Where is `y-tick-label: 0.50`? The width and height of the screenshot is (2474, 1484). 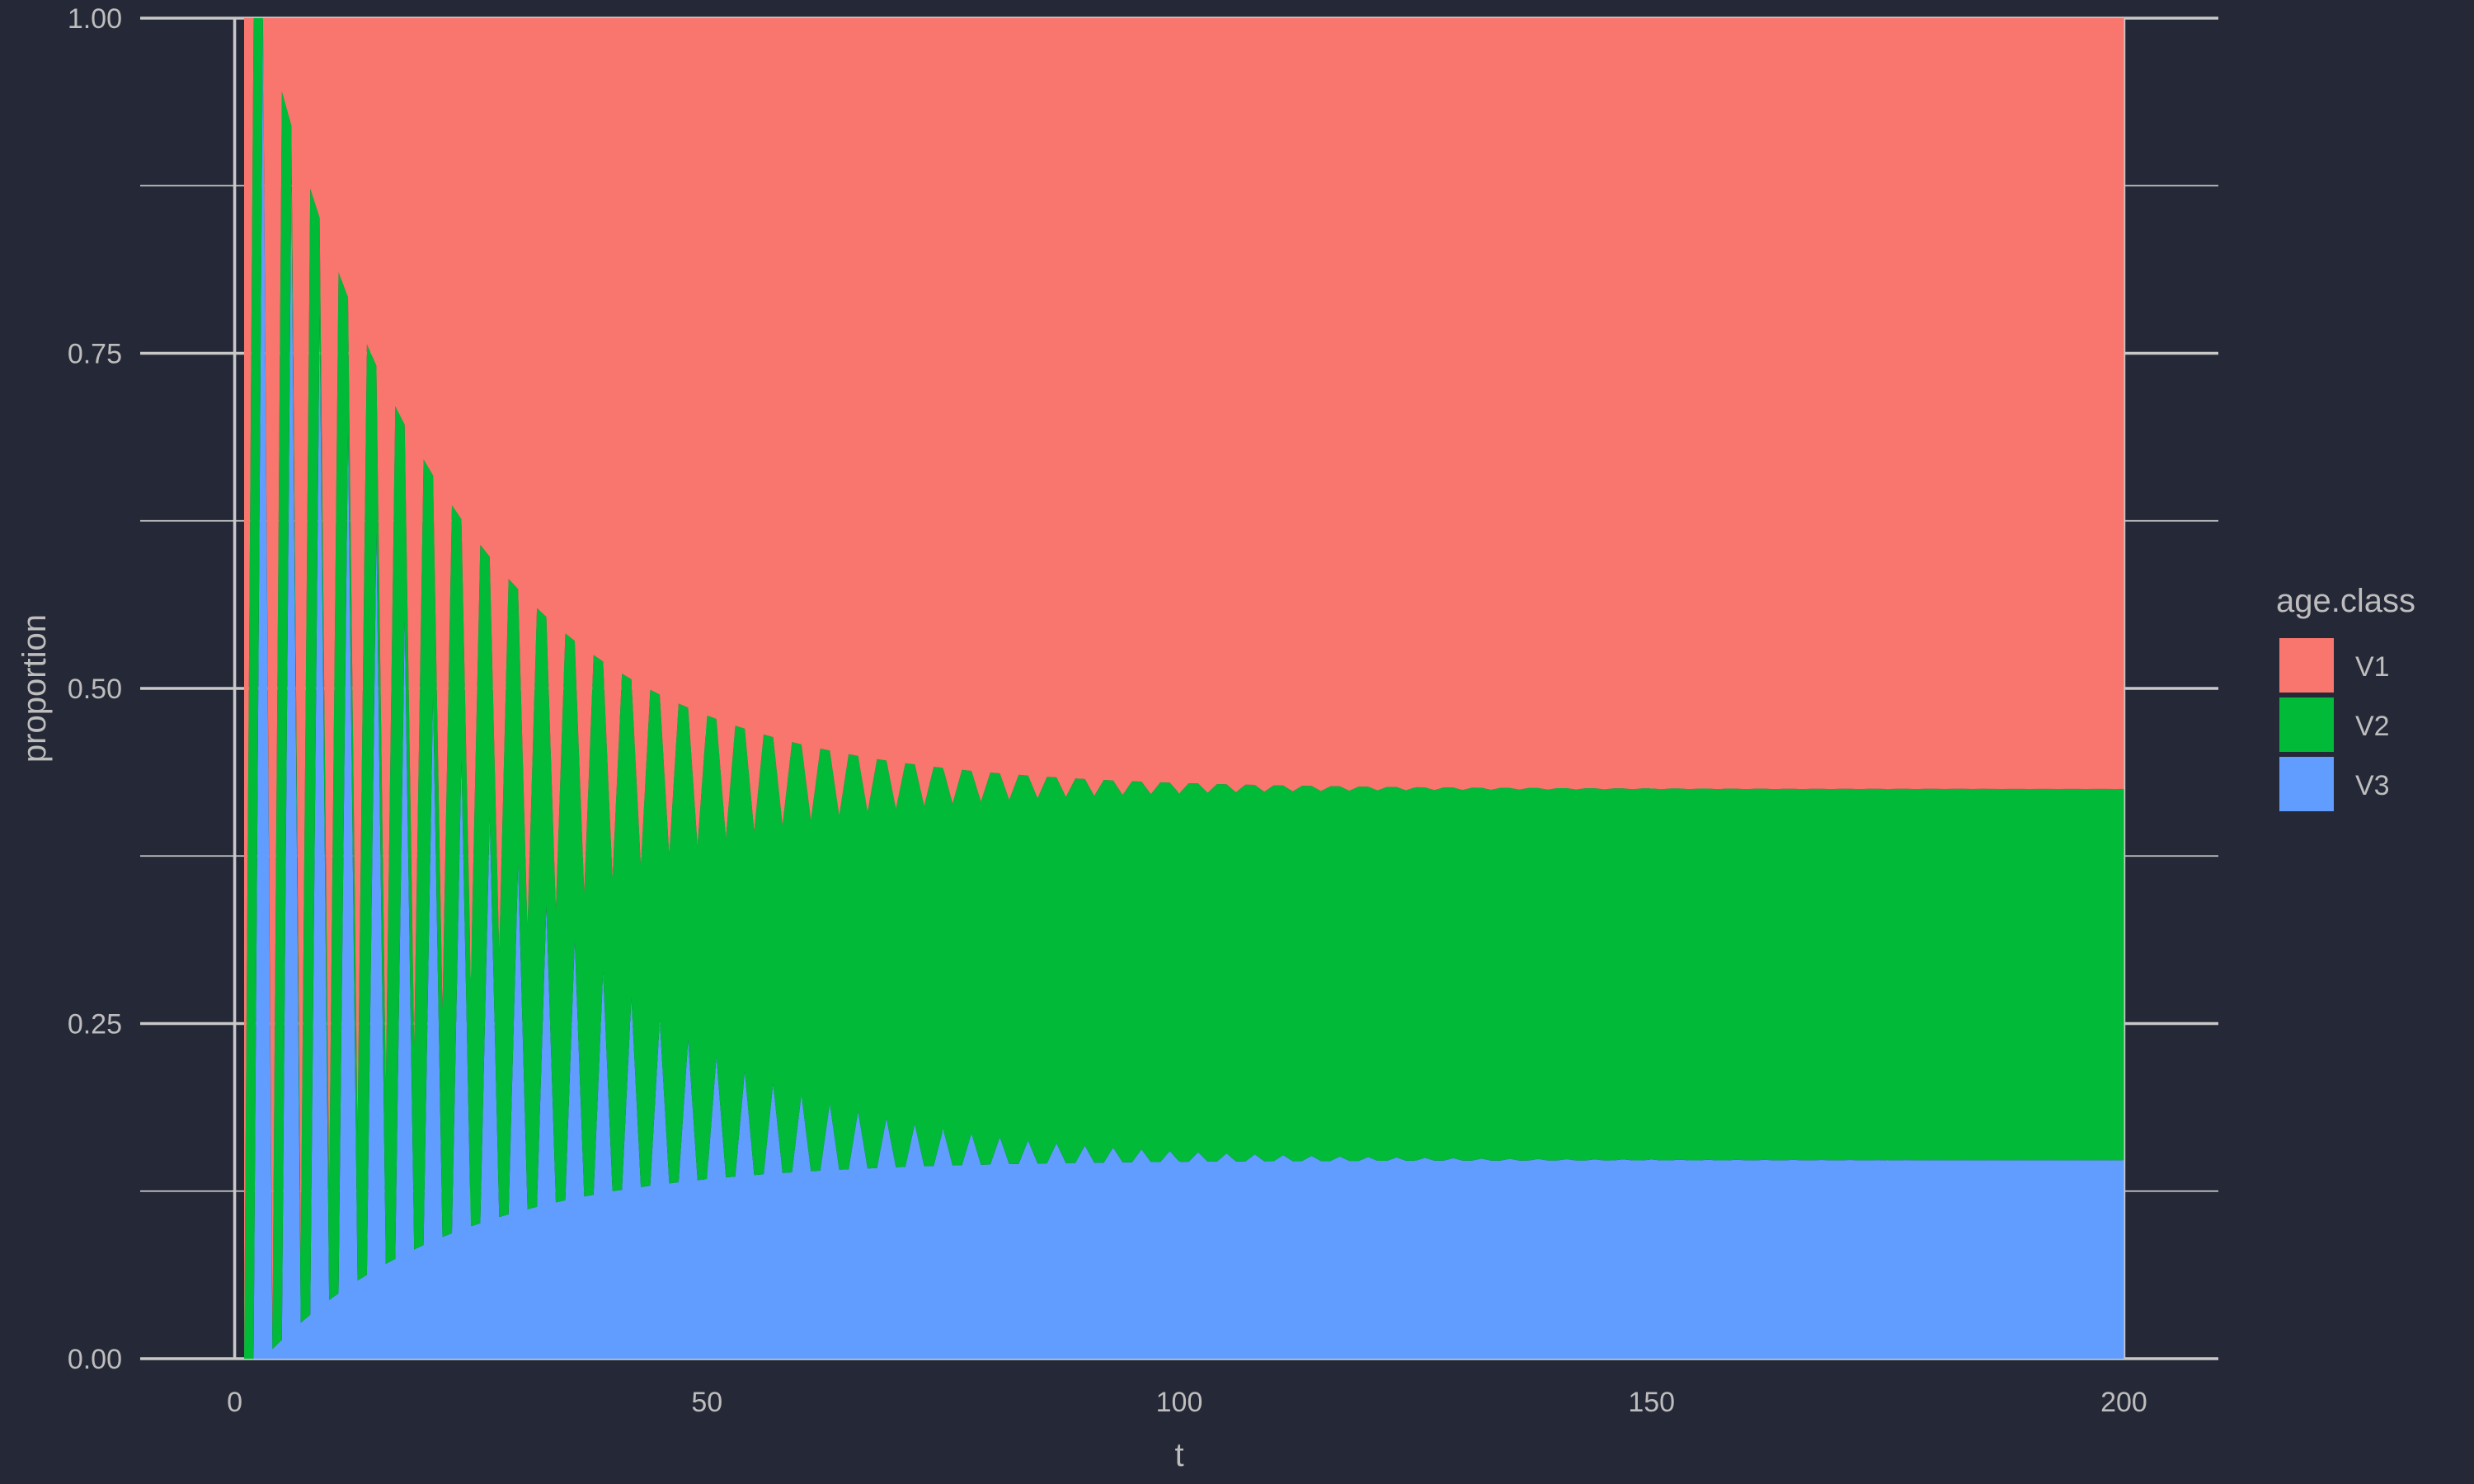 y-tick-label: 0.50 is located at coordinates (95, 689).